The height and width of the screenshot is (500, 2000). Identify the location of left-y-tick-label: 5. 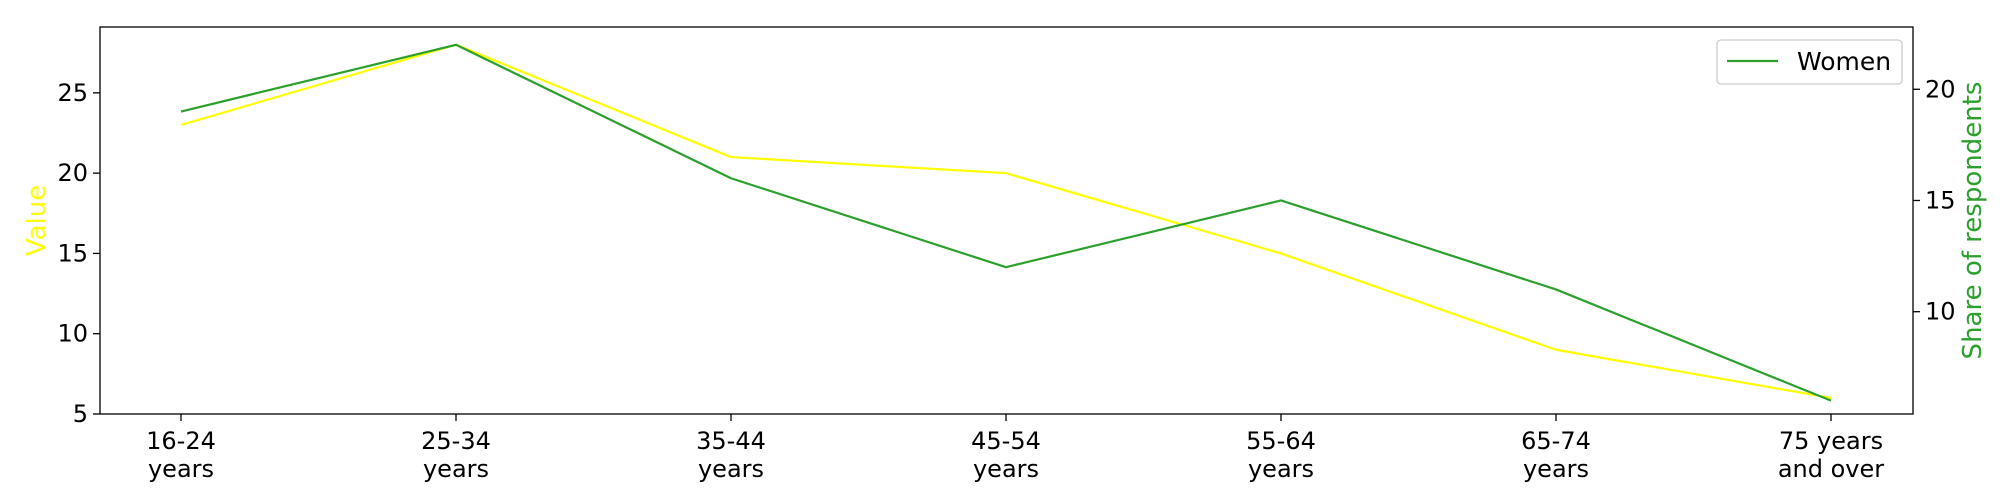
(80, 414).